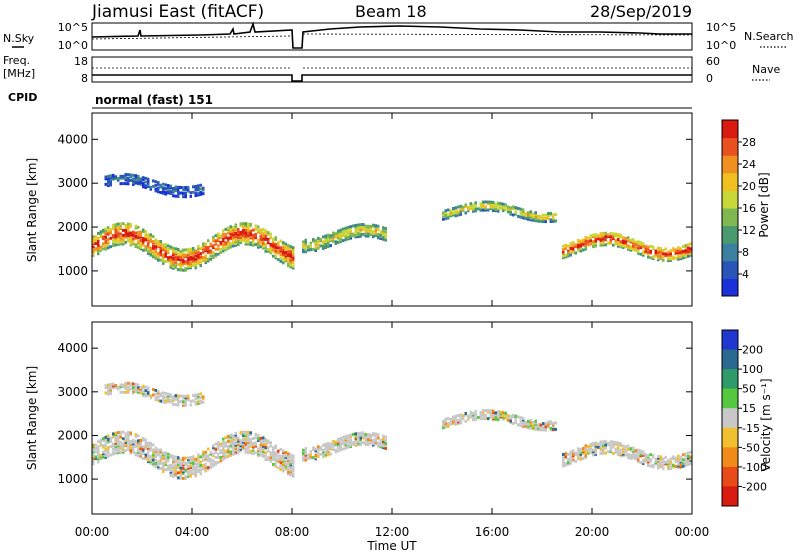 Image resolution: width=800 pixels, height=554 pixels. What do you see at coordinates (22, 97) in the screenshot?
I see `cpid-label: CPID` at bounding box center [22, 97].